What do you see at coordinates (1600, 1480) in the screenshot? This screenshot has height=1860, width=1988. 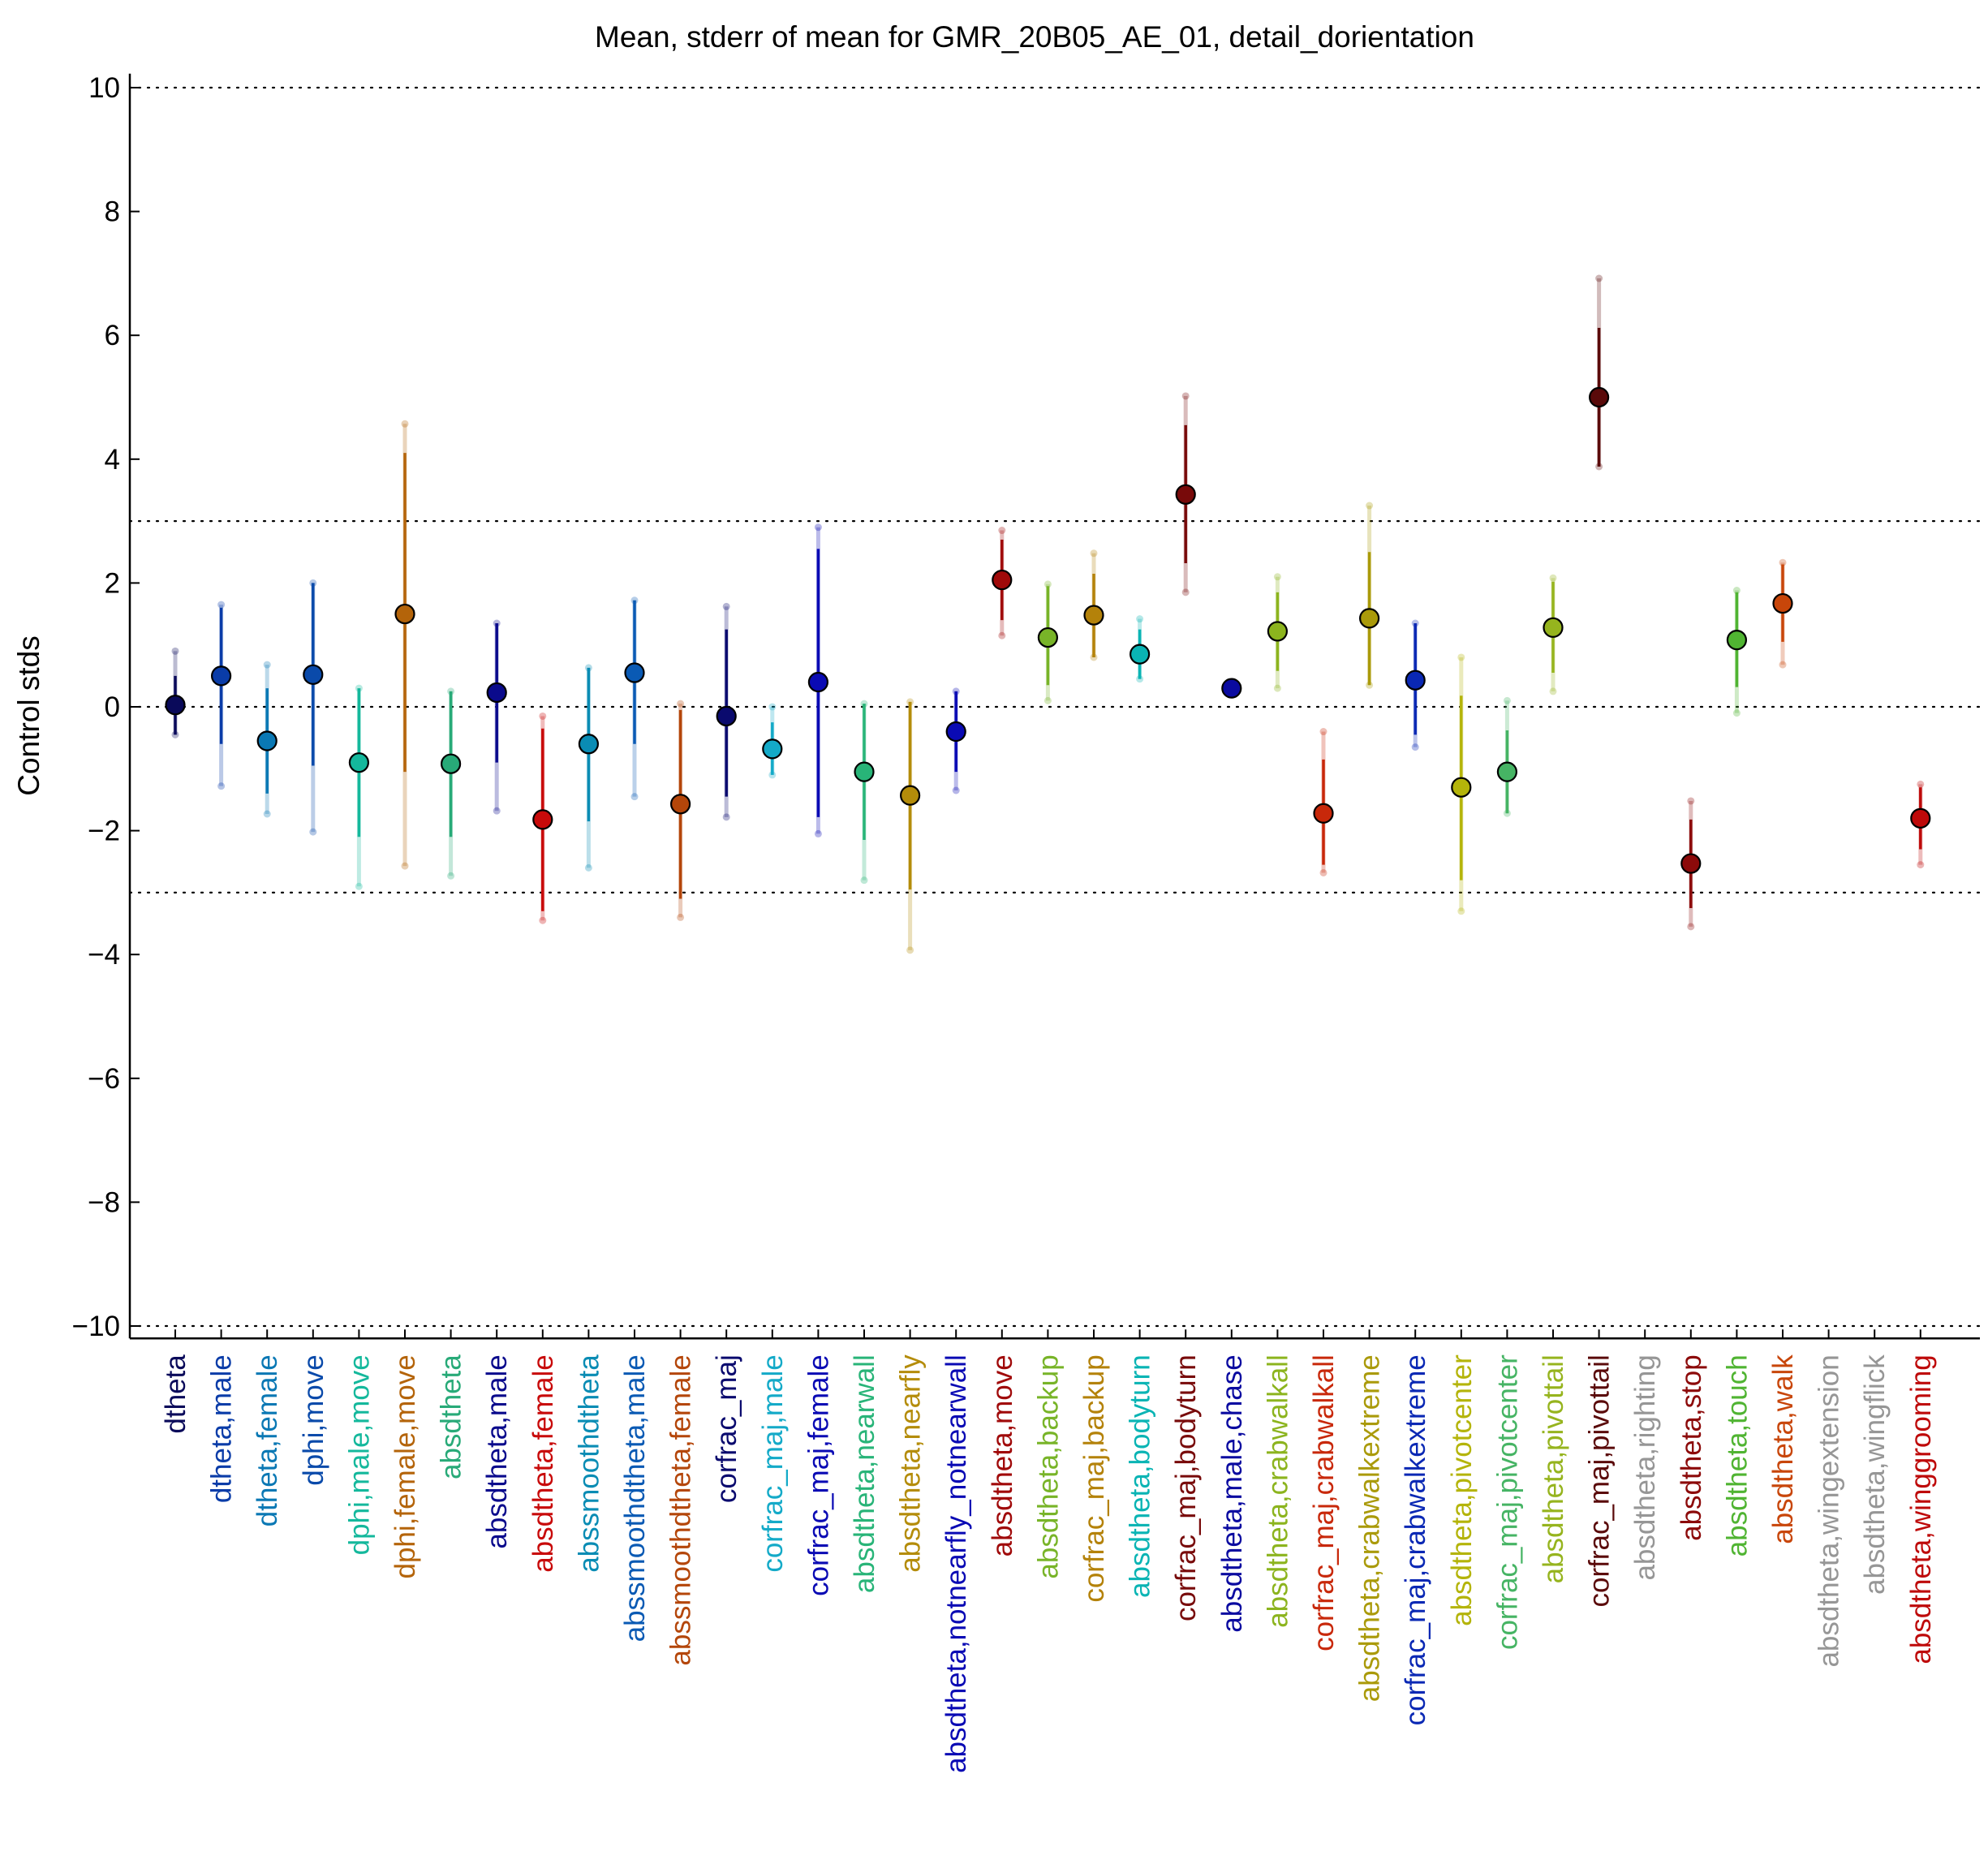 I see `x-tick-label-31: corfrac_maj,pivottail` at bounding box center [1600, 1480].